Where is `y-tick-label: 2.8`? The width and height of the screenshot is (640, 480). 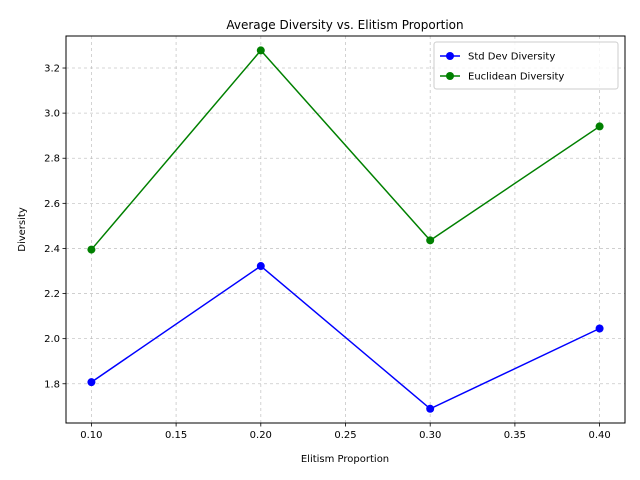 y-tick-label: 2.8 is located at coordinates (52, 159).